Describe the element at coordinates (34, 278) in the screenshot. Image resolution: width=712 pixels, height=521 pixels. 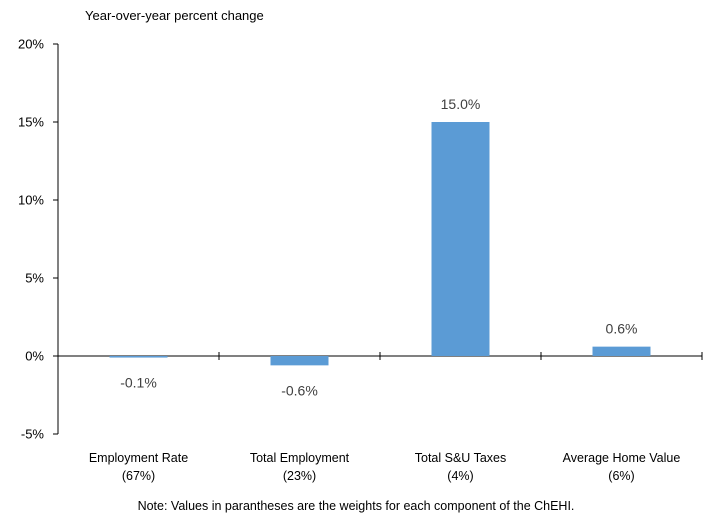
I see `y-tick-label: 5%` at that location.